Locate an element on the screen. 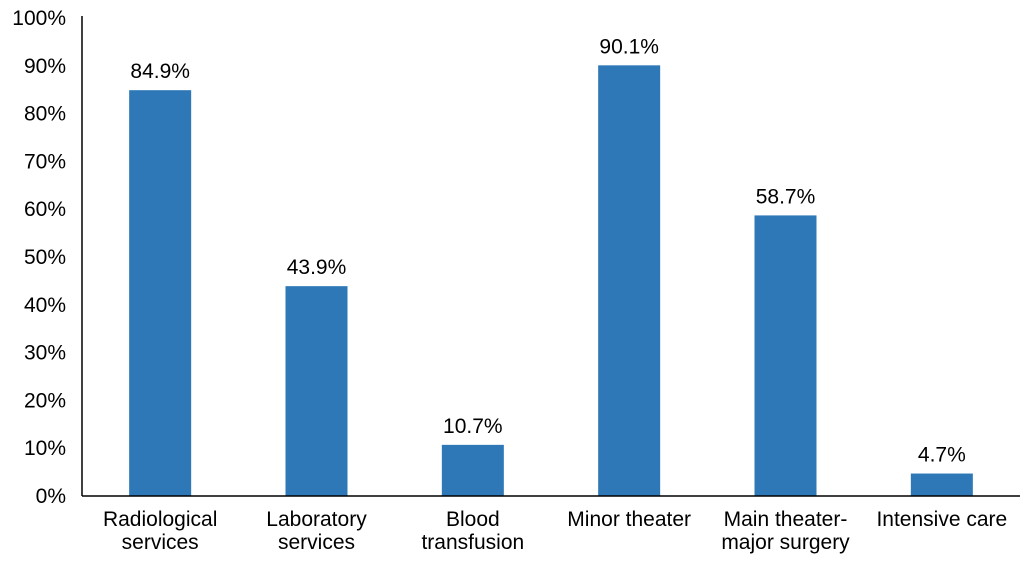 This screenshot has width=1024, height=562. category-label: Intensive care is located at coordinates (941, 519).